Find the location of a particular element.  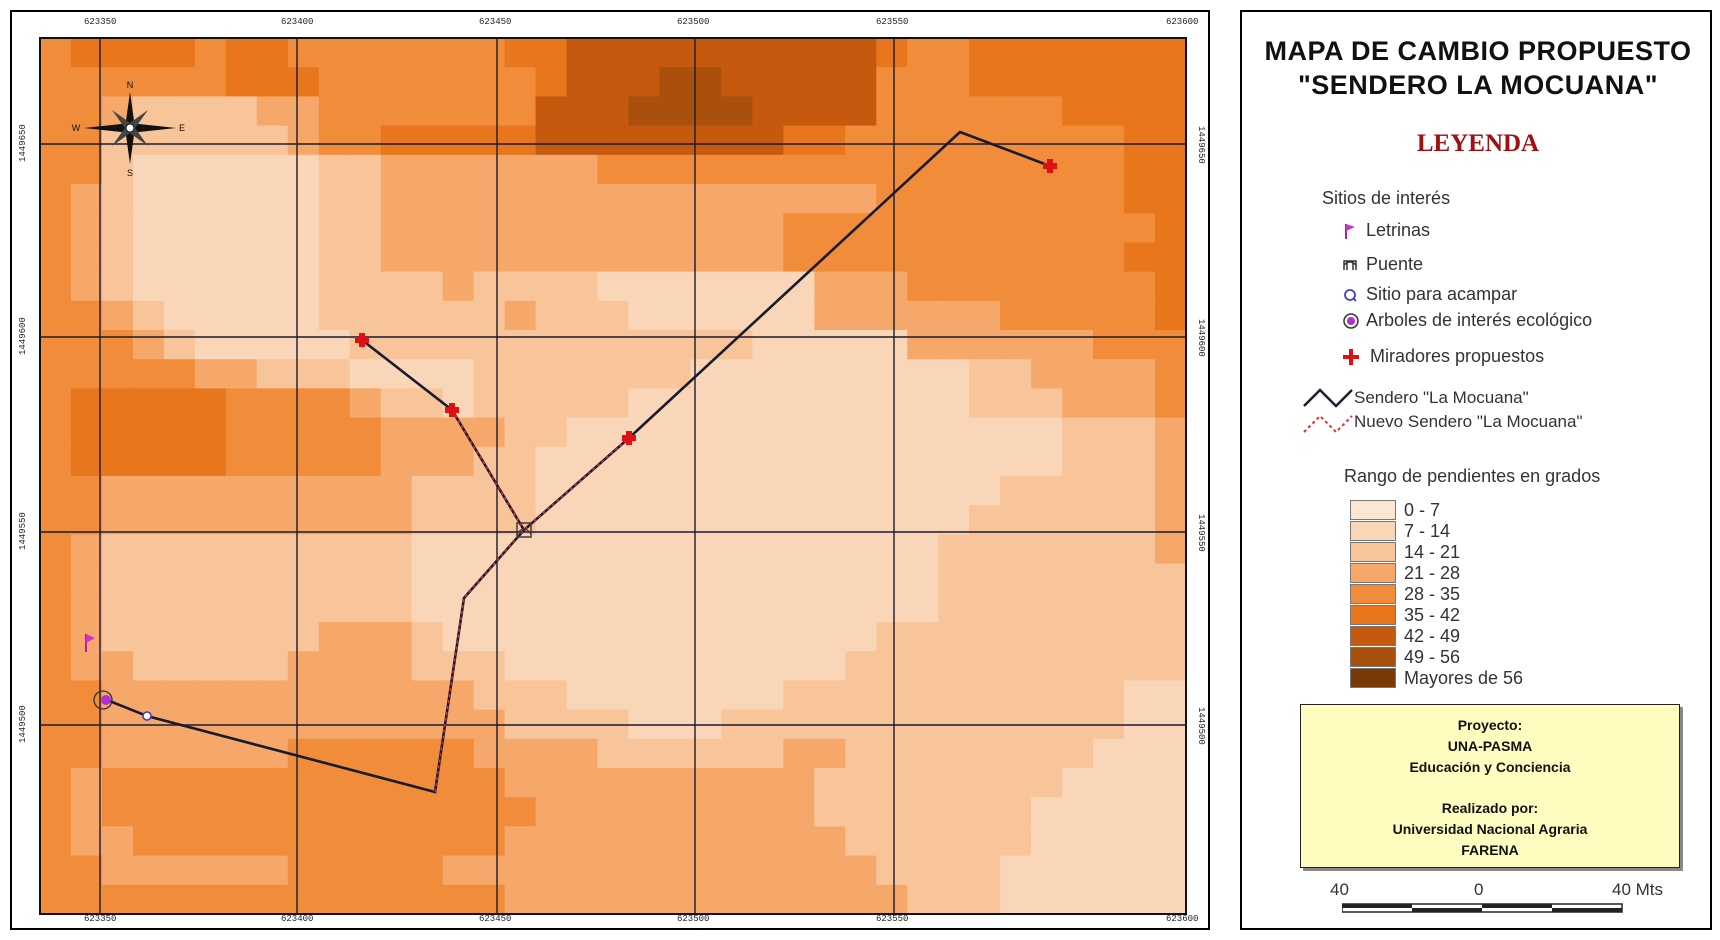

map-title-line2: "SENDERO LA MOCUANA" is located at coordinates (1478, 85).